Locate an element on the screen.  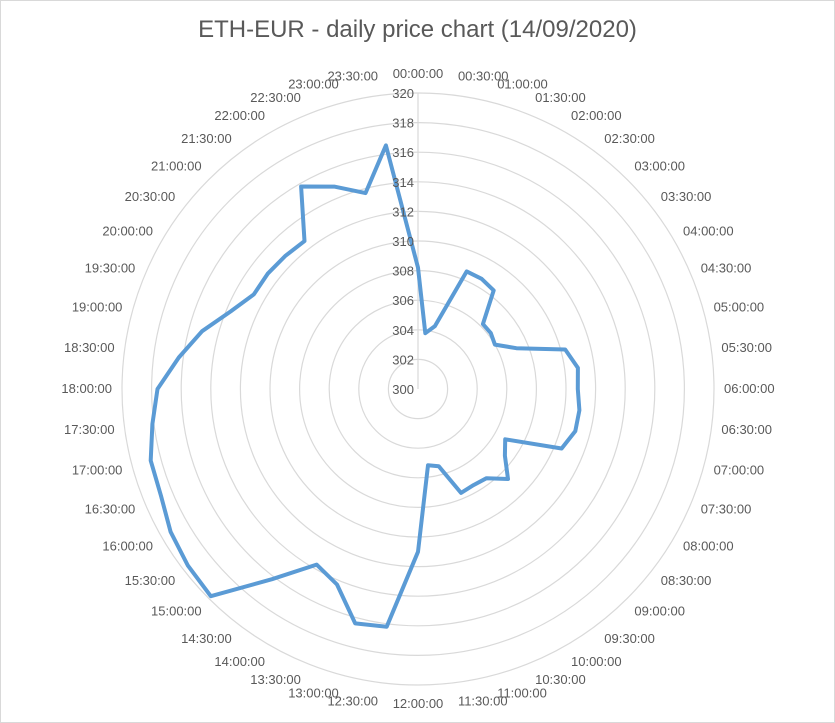
radial-tick-label: 302 is located at coordinates (403, 359).